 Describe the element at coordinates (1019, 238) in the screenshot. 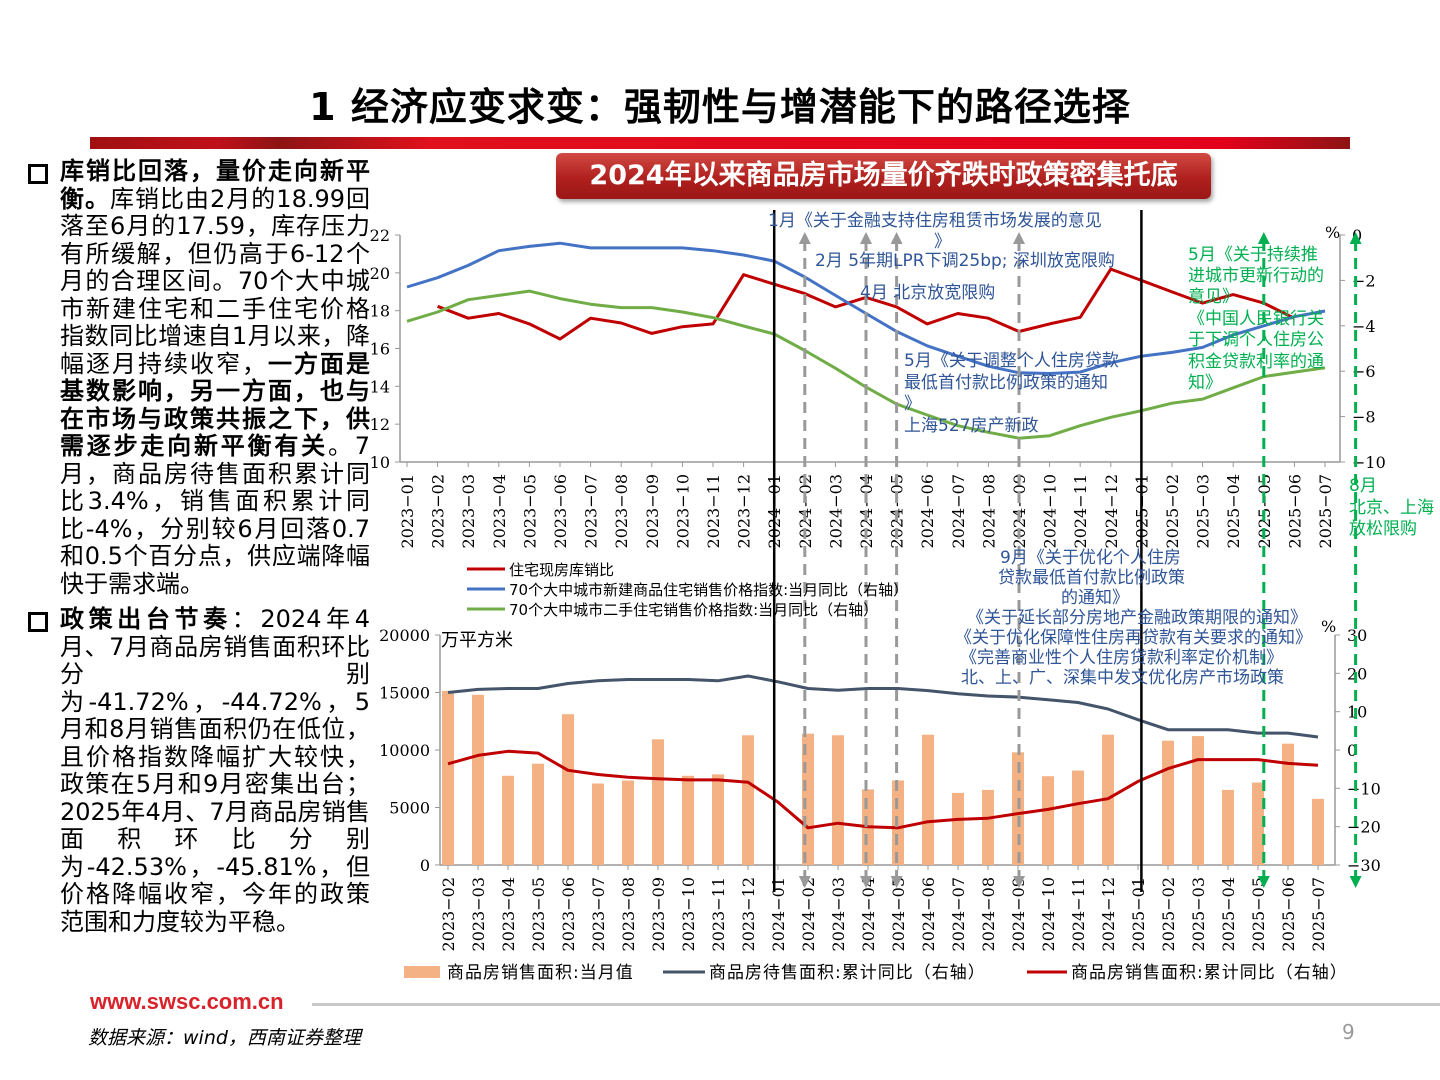

I see `policy-marker-arrow-up-icon` at that location.